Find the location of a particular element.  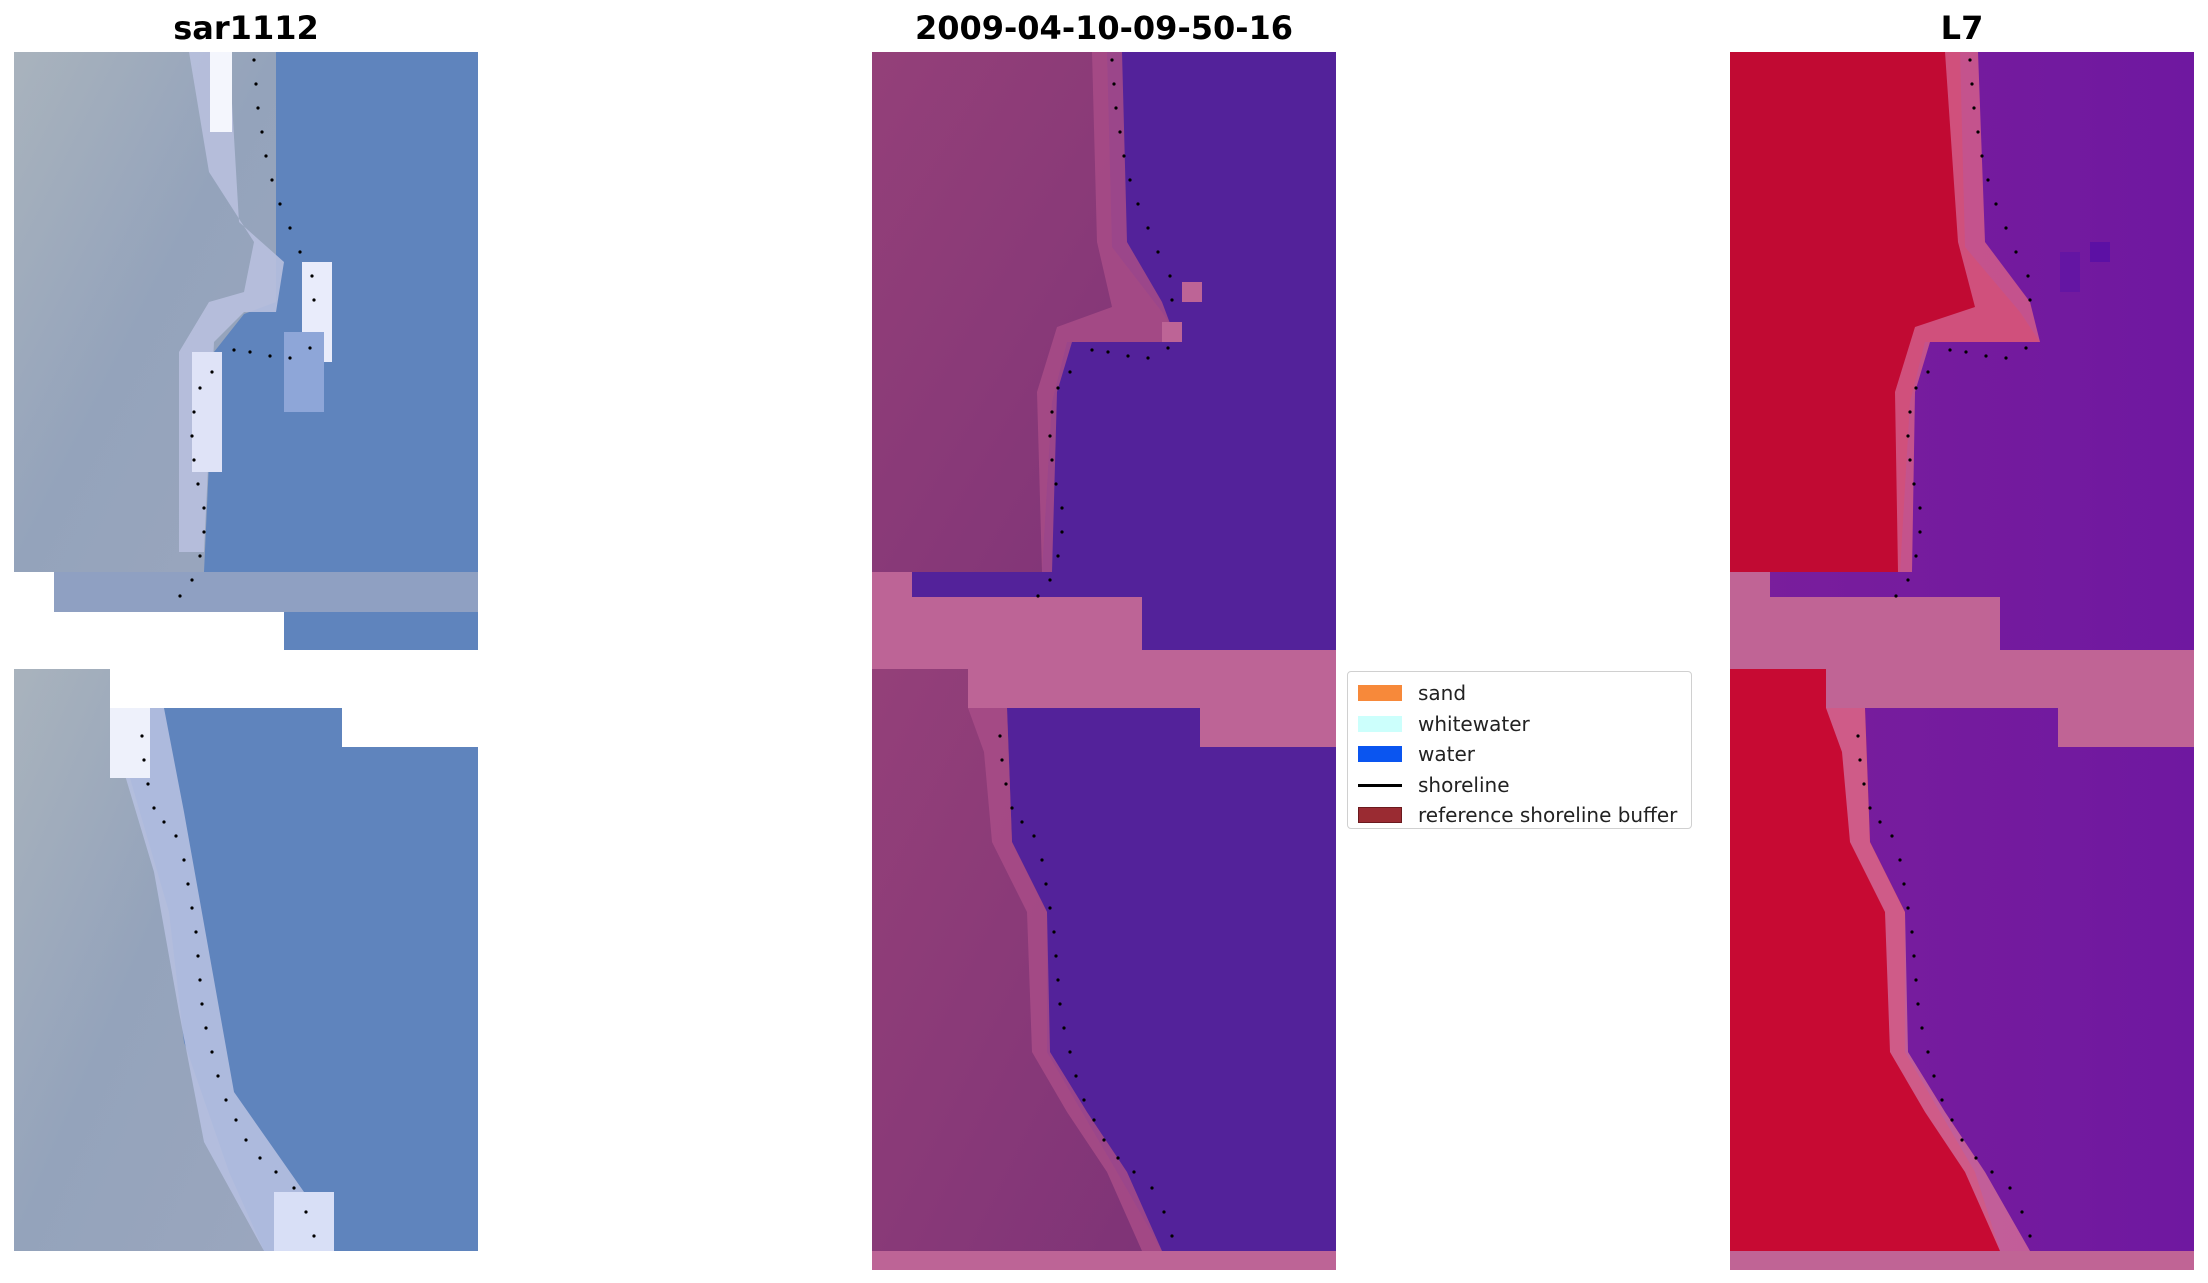

legend-label-water: water is located at coordinates (1446, 754).